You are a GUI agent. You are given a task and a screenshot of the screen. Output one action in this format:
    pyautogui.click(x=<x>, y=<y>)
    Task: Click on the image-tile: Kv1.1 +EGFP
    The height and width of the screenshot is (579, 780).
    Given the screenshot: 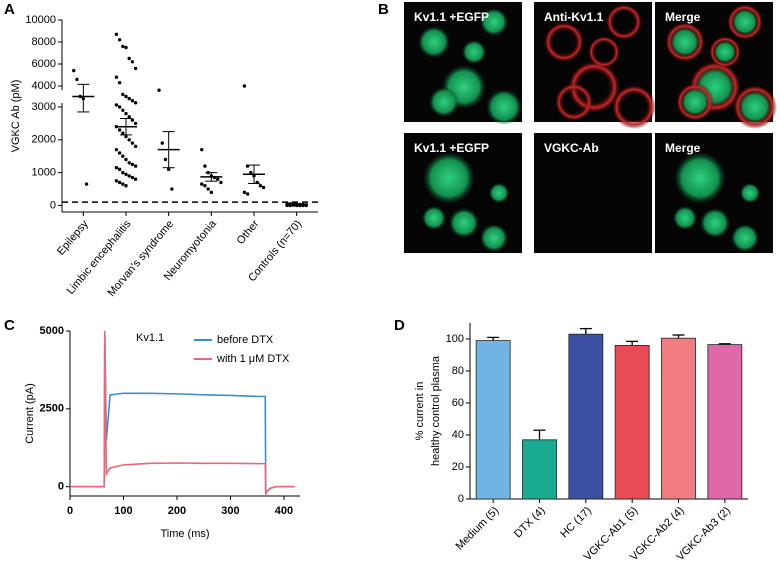 What is the action you would take?
    pyautogui.click(x=463, y=193)
    